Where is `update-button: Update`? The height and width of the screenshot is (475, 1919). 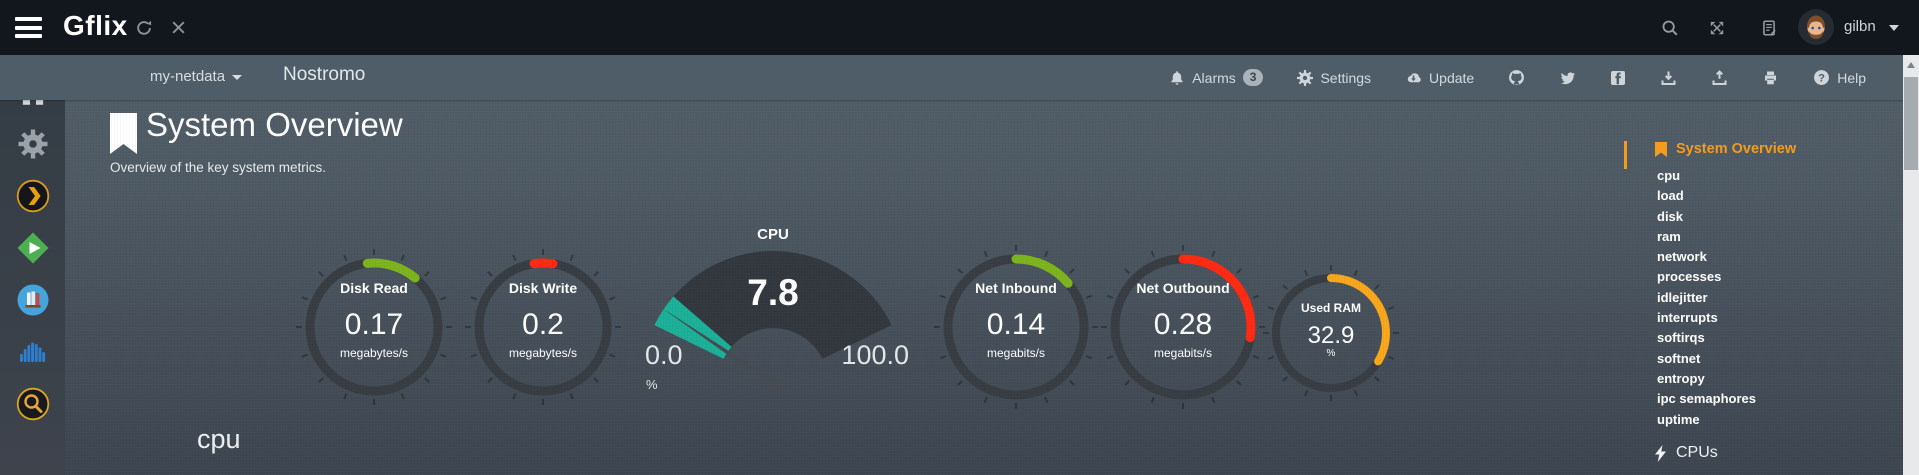
update-button: Update is located at coordinates (1439, 78).